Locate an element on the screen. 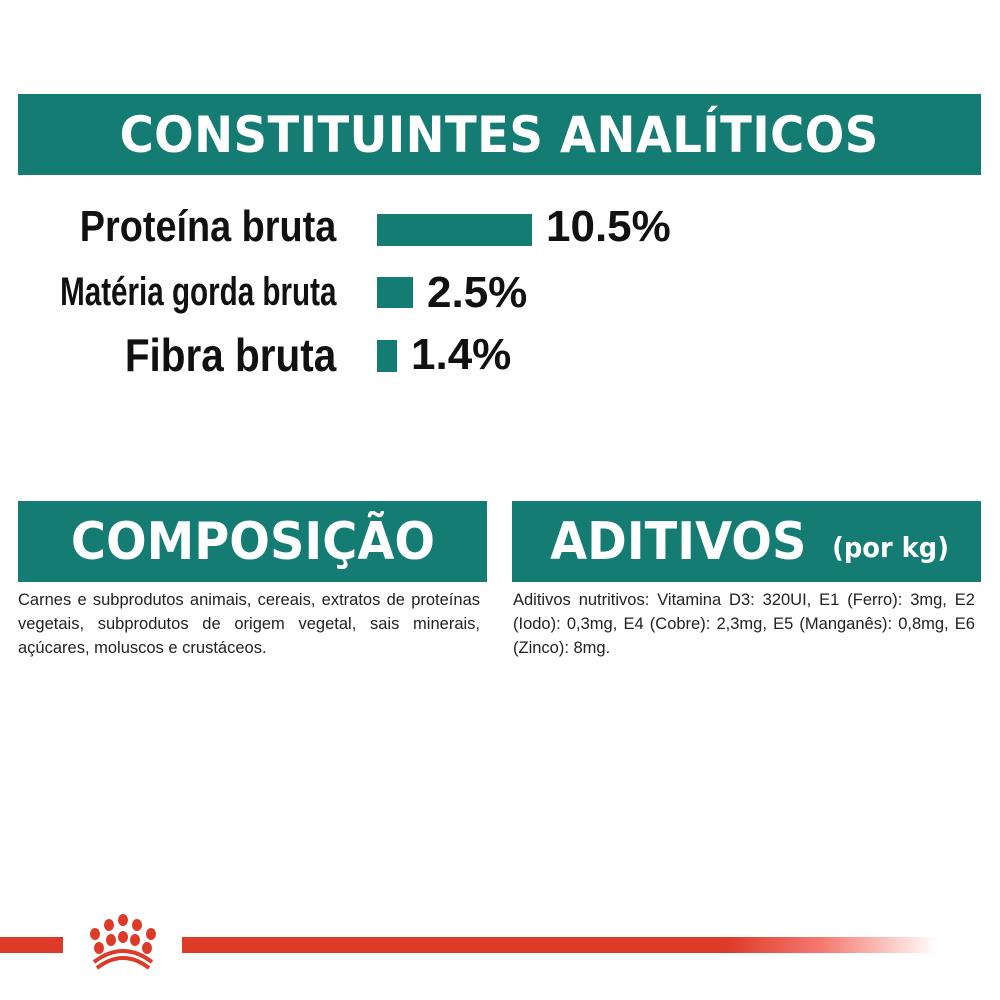 The image size is (1000, 1000). composition-header: COMPOSIÇÃO is located at coordinates (252, 541).